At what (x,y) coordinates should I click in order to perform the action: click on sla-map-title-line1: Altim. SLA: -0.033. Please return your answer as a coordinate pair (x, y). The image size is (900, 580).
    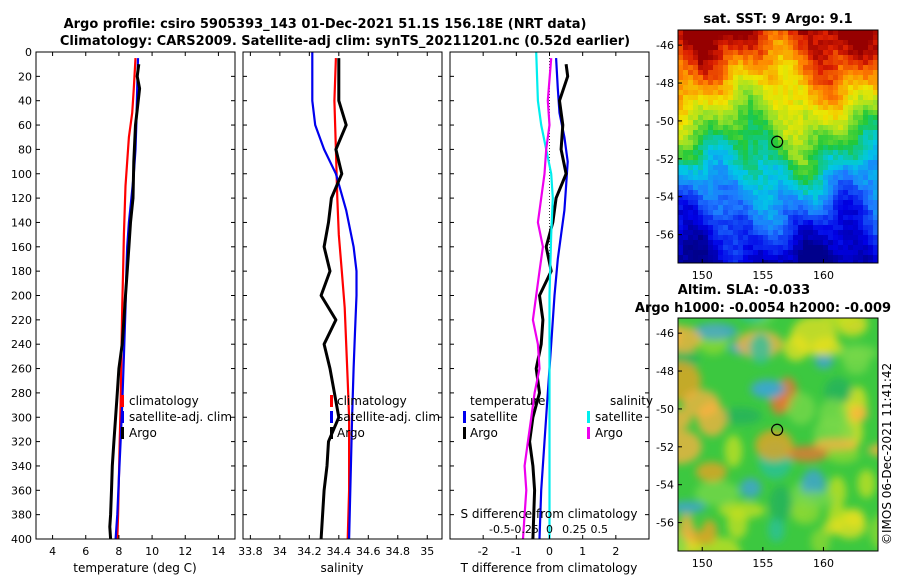
    Looking at the image, I should click on (744, 290).